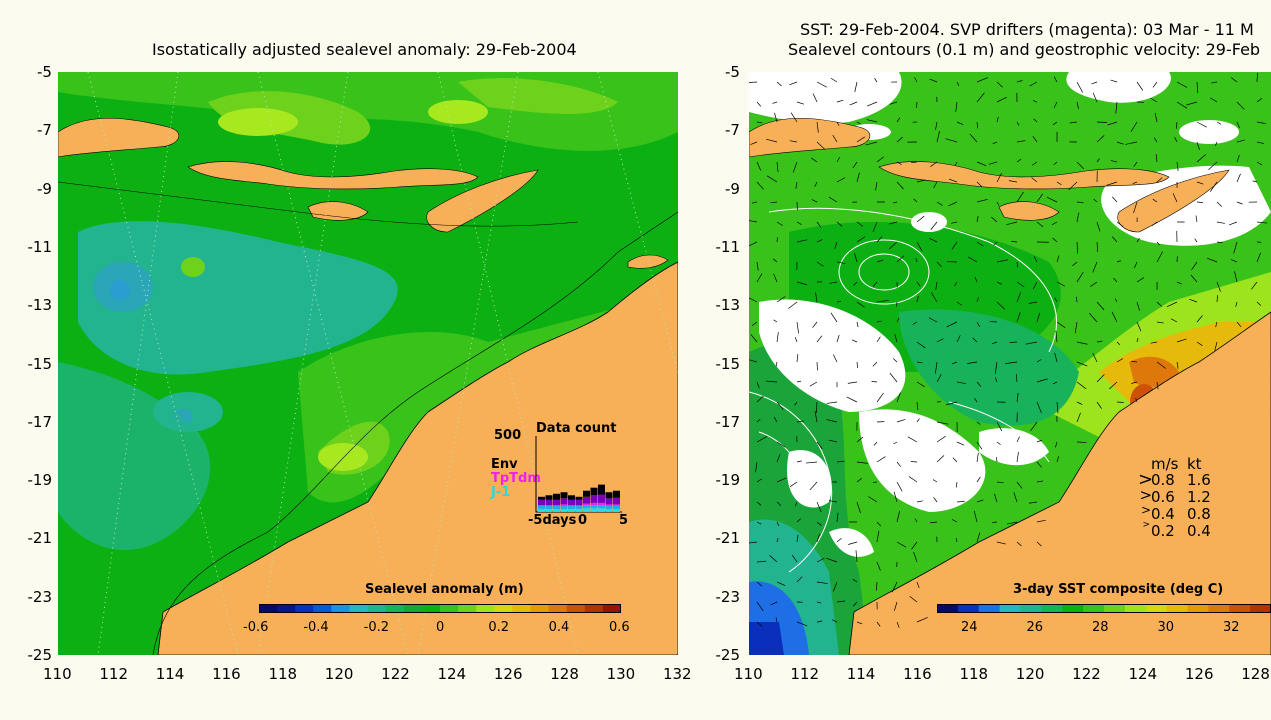  I want to click on right-y-tick-label: -19, so click(728, 480).